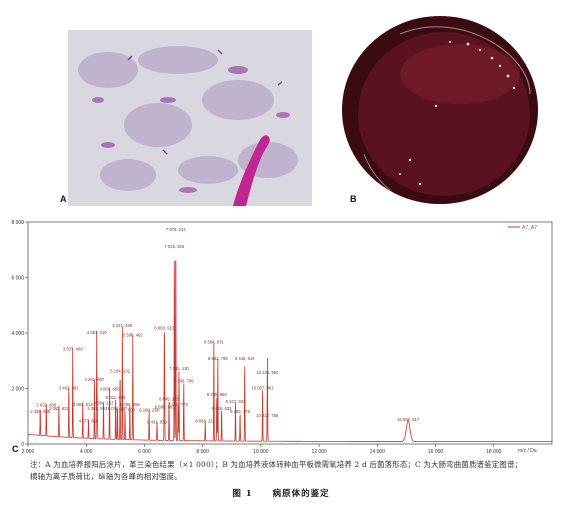 The width and height of the screenshot is (562, 512). I want to click on x-tick-label: 2 000, so click(28, 452).